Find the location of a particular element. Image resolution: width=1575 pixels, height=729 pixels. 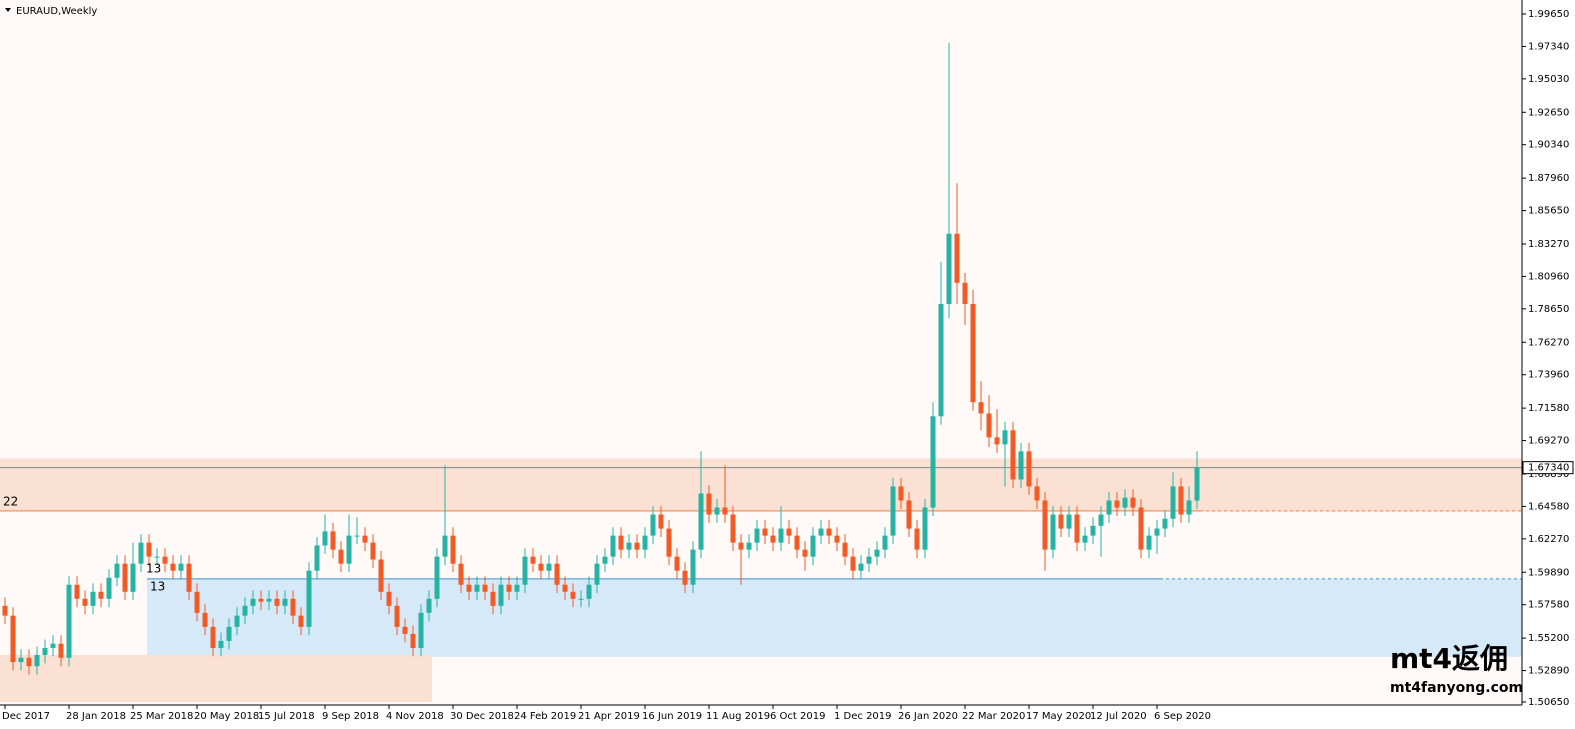

y-tick-label: 1.50650 is located at coordinates (1548, 702).